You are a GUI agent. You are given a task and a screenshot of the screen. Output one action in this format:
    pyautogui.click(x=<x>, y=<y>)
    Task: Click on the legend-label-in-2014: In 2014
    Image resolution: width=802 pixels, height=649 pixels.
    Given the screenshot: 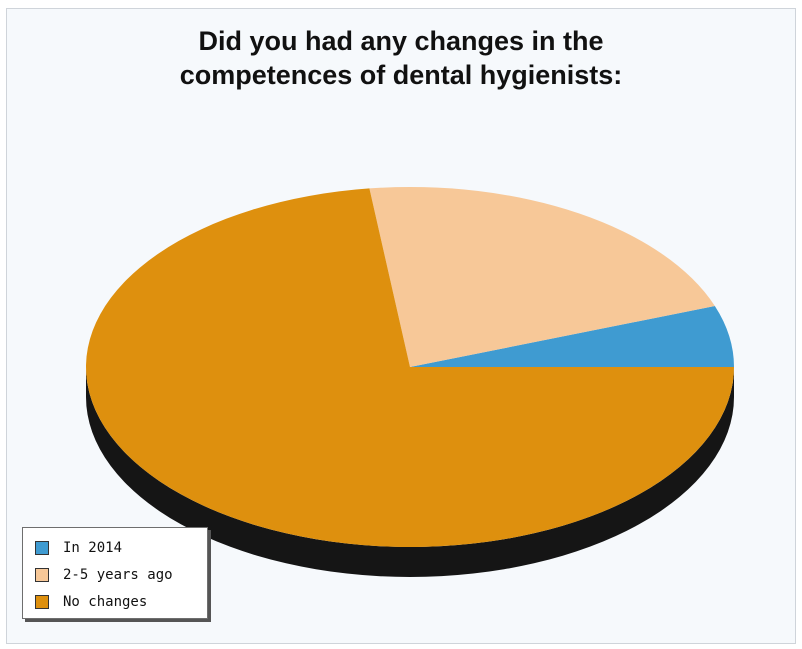 What is the action you would take?
    pyautogui.click(x=93, y=547)
    